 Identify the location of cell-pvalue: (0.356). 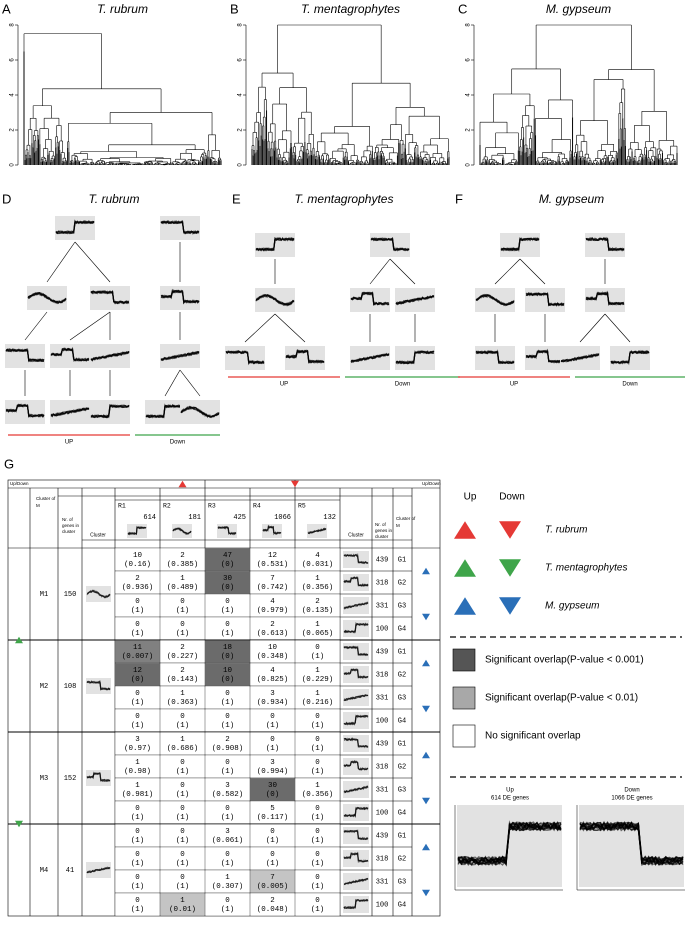
(318, 795).